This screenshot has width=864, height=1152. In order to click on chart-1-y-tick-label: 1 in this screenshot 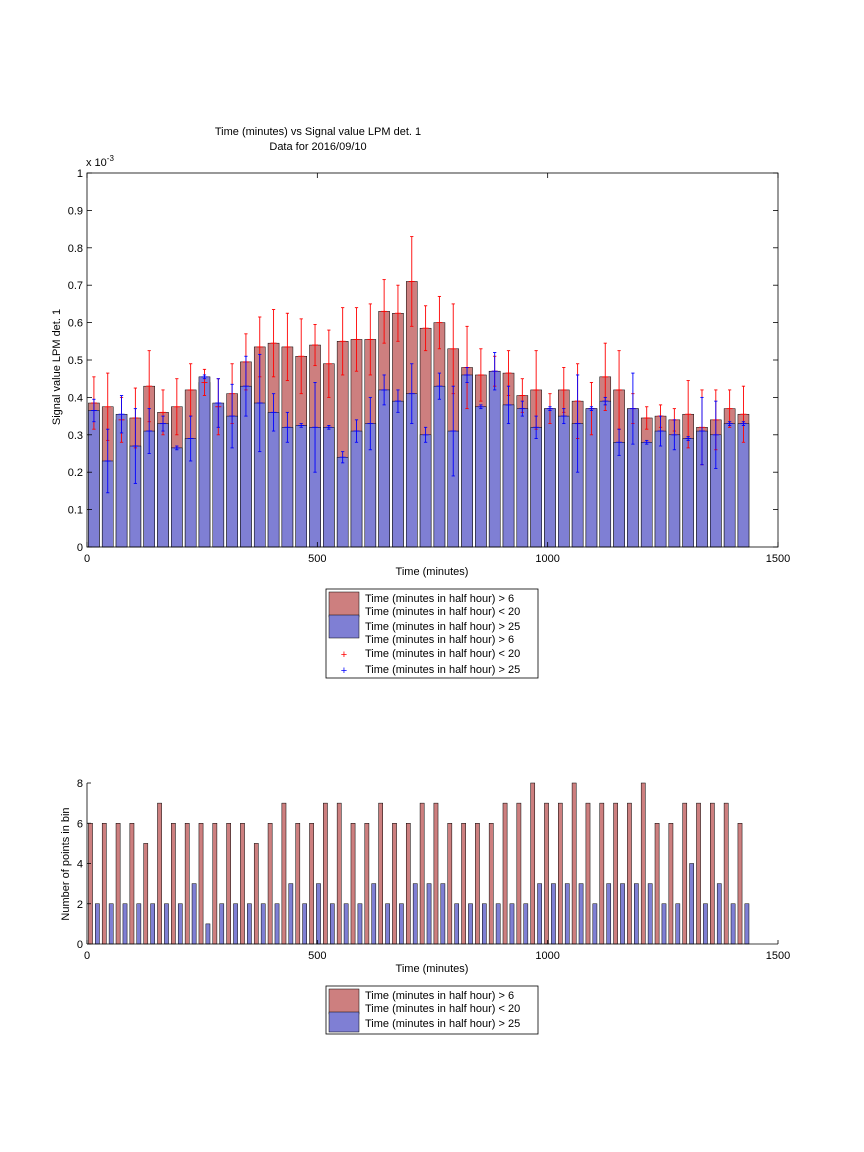, I will do `click(80, 174)`.